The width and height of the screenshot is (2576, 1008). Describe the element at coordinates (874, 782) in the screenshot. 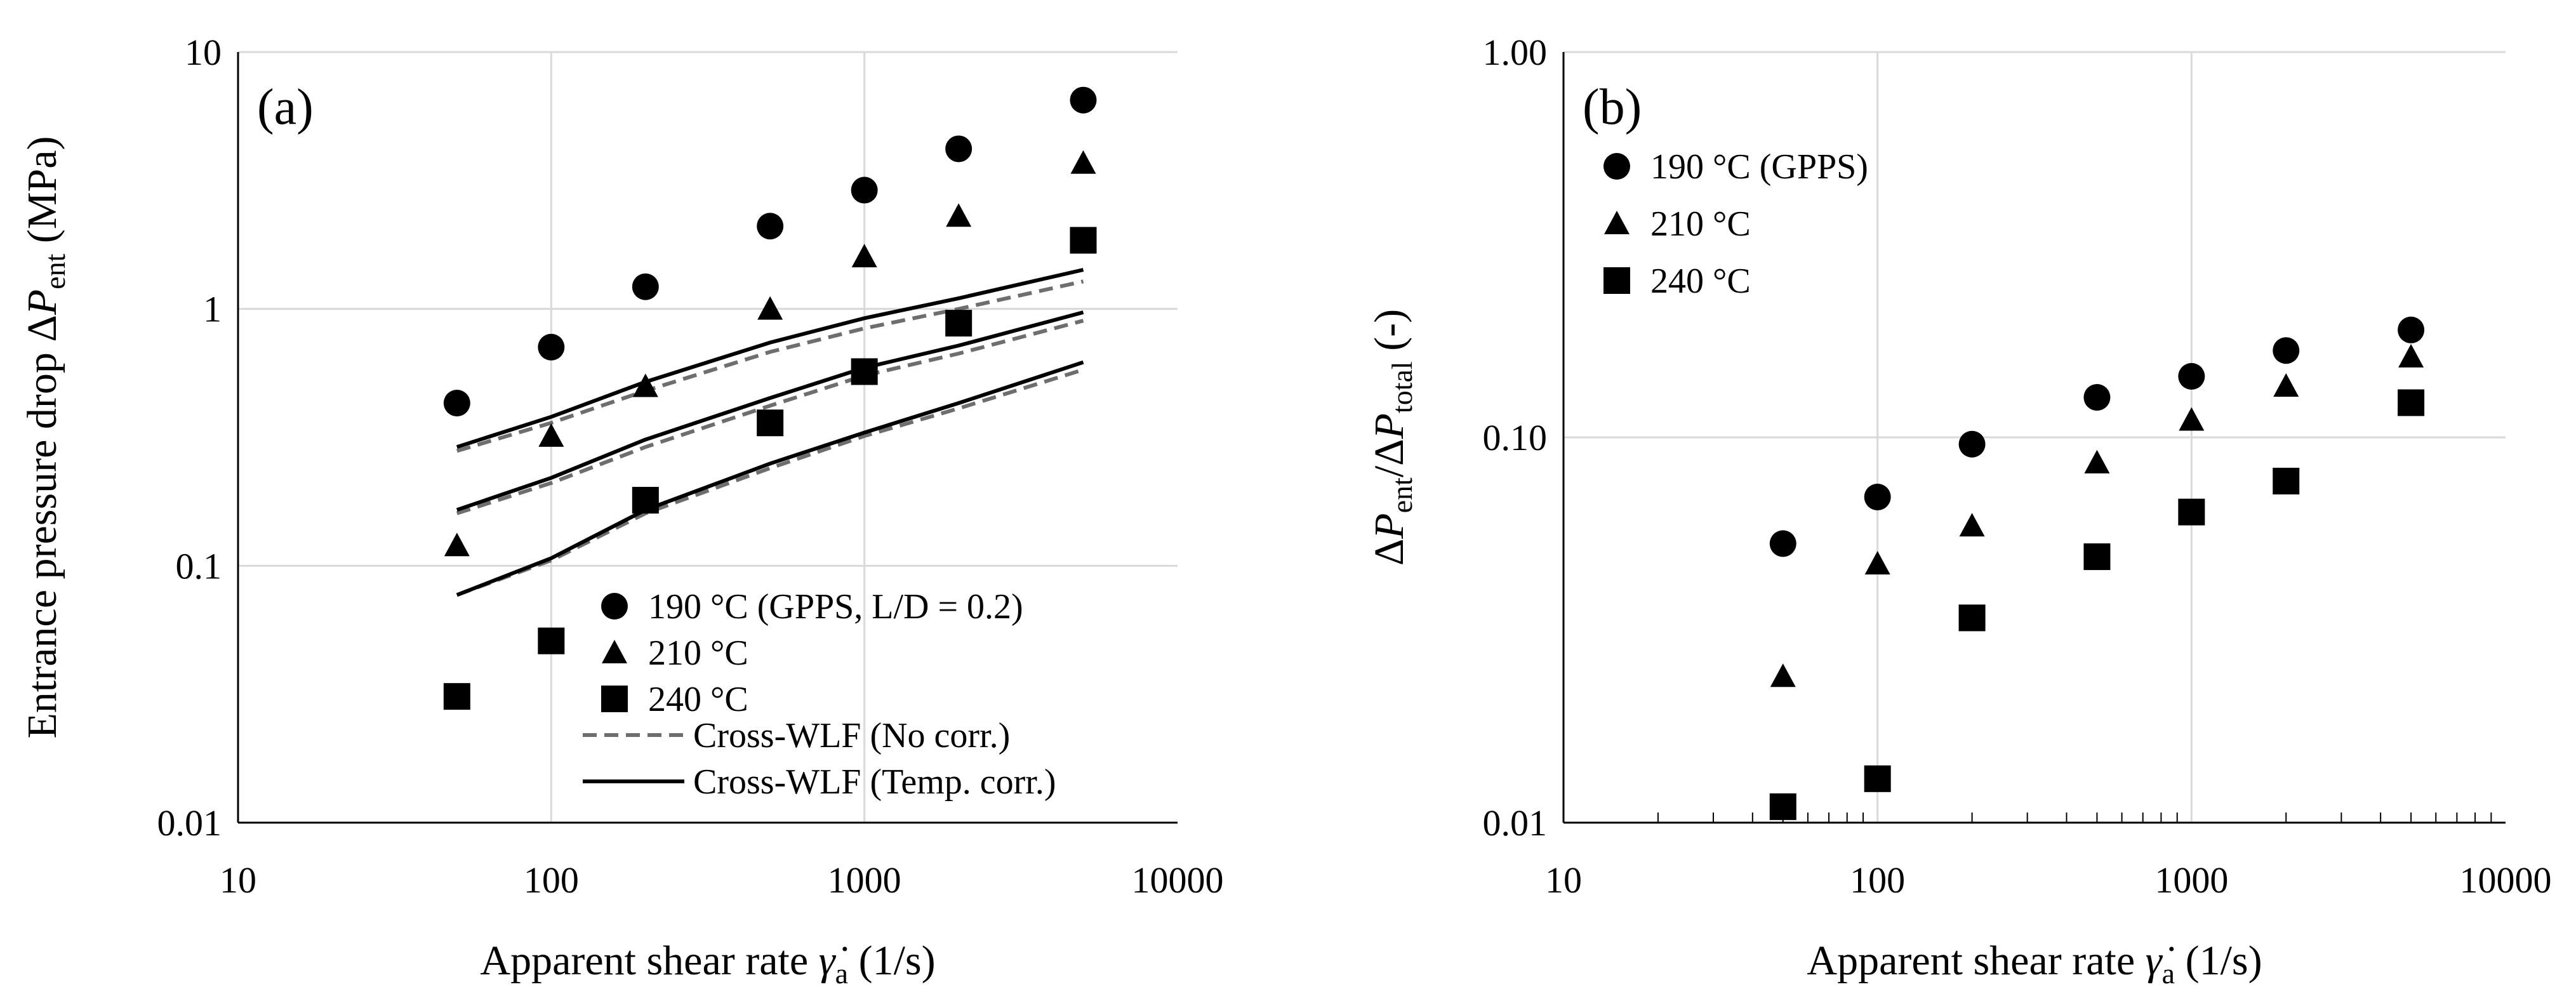

I see `legend-label: Cross-WLF (Temp. corr.)` at that location.